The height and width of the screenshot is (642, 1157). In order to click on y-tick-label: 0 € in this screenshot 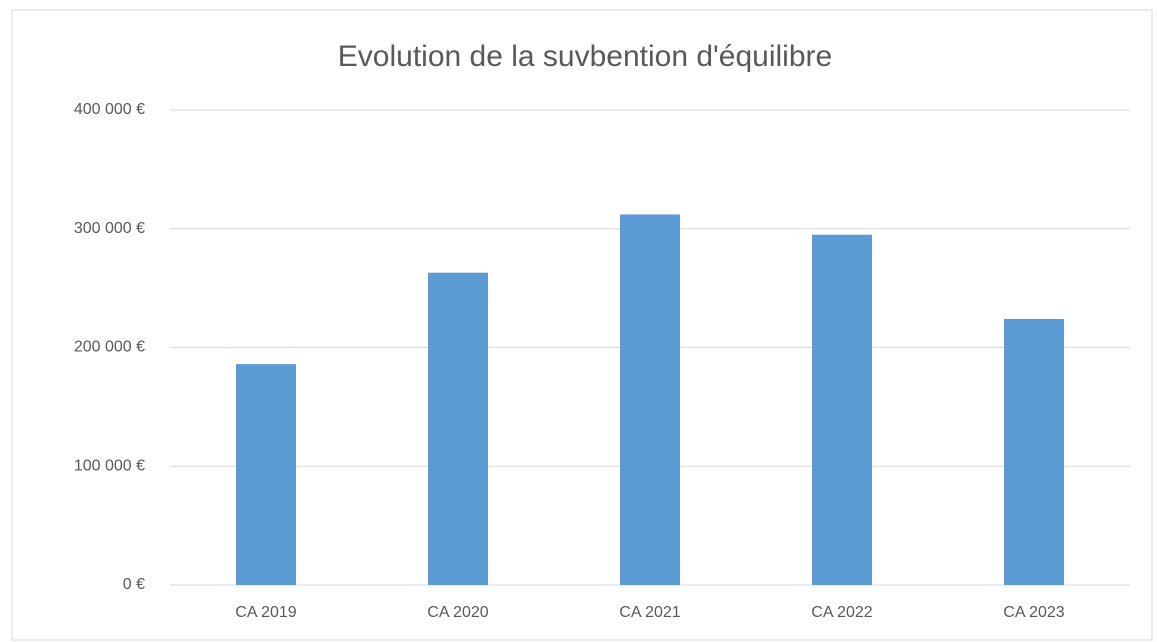, I will do `click(134, 584)`.